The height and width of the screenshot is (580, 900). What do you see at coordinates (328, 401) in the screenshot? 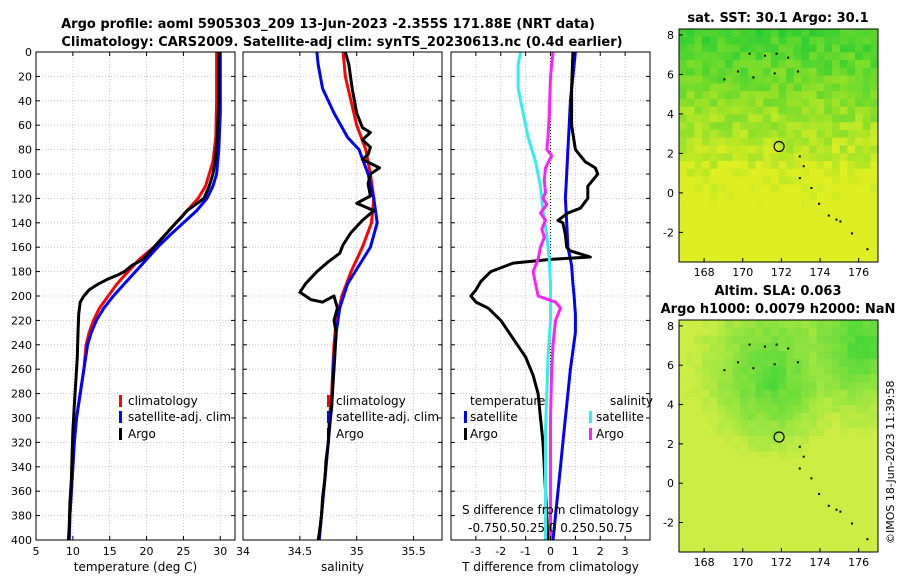
I see `legend-swatch-climatology` at bounding box center [328, 401].